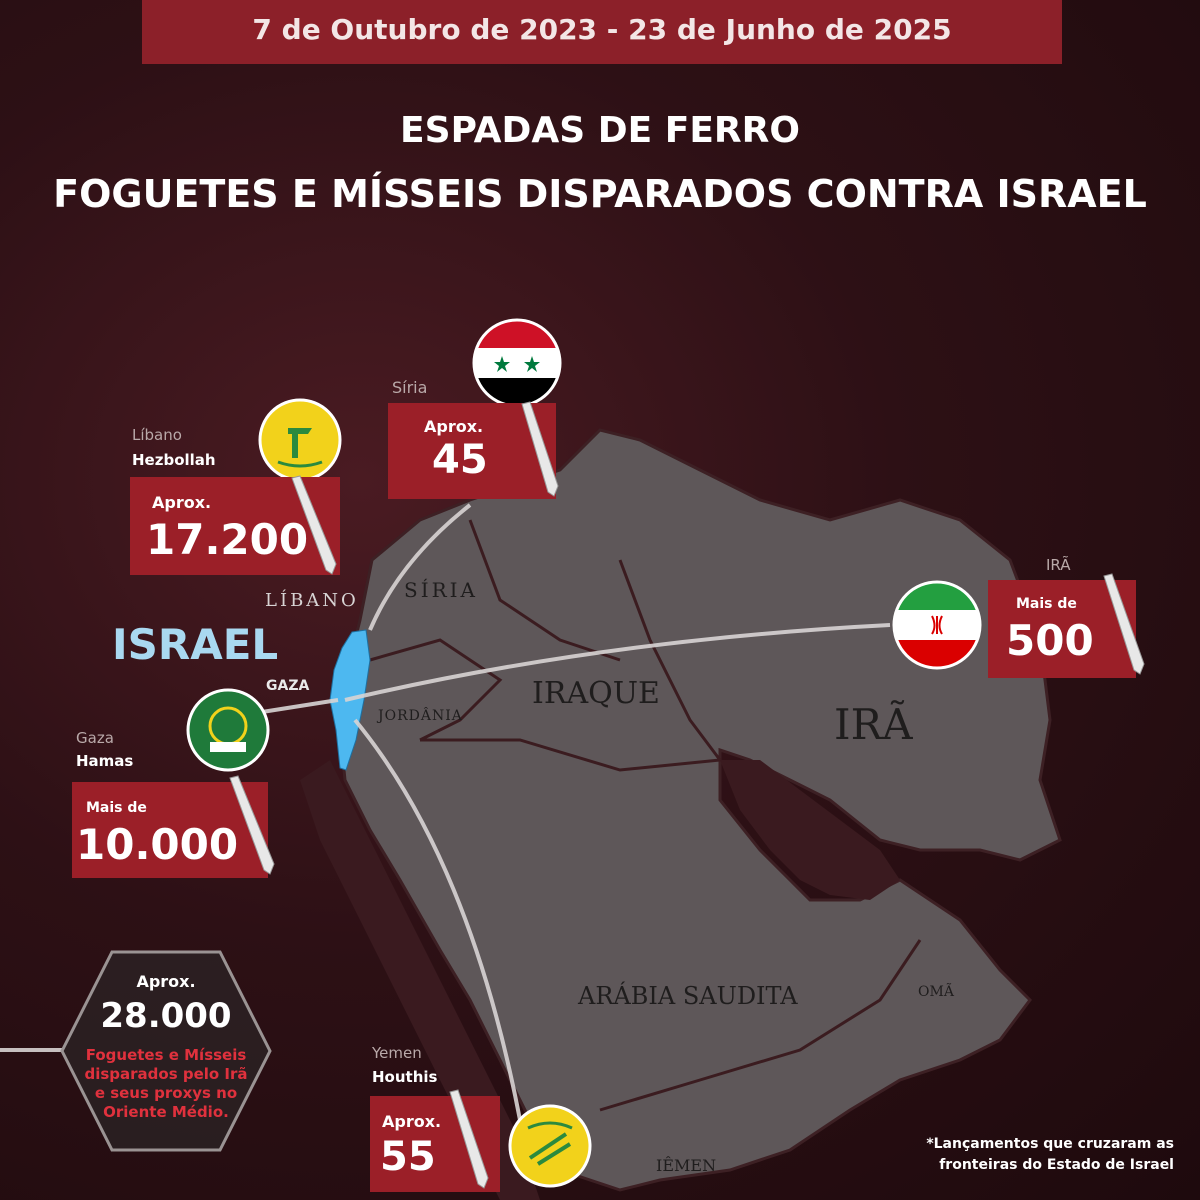 The width and height of the screenshot is (1200, 1200). Describe the element at coordinates (436, 690) in the screenshot. I see `jordan-border` at that location.